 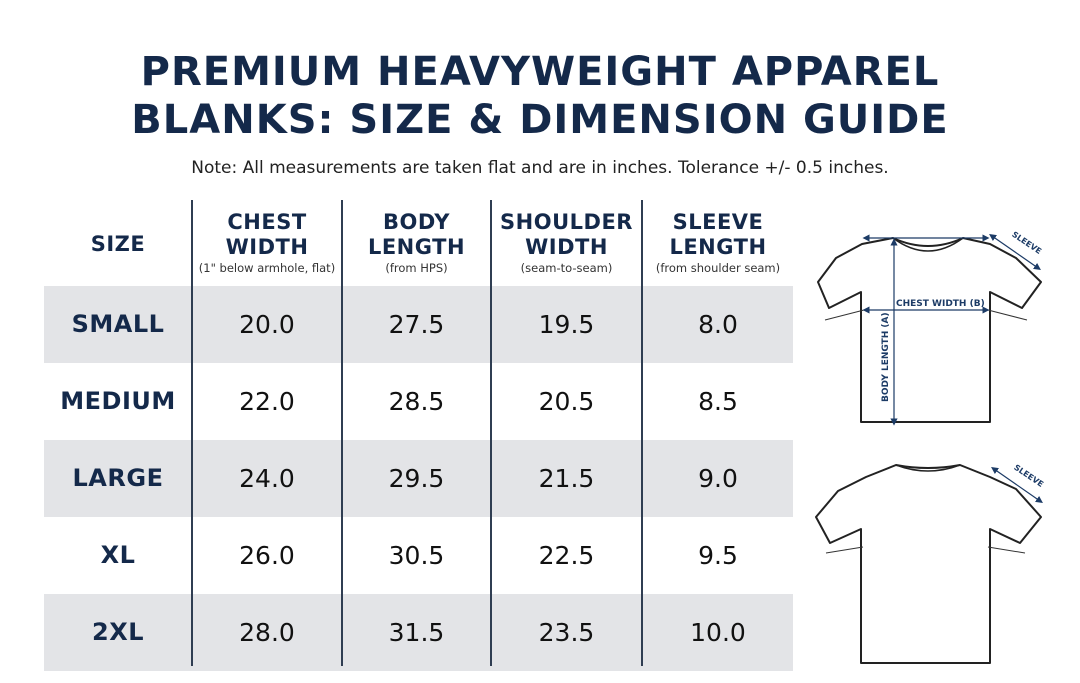 I want to click on sleeve-cell: 8.5, so click(x=718, y=401).